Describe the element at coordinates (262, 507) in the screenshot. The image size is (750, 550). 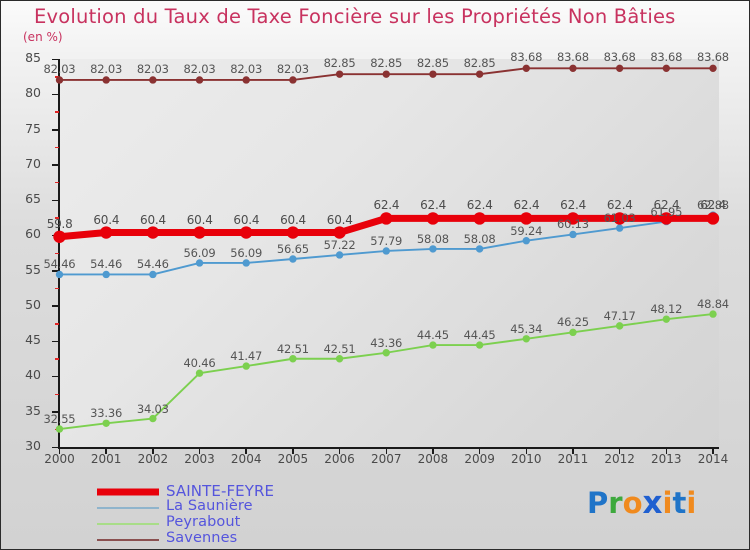
I see `legend-item-la-sauni-re: La Saunière` at that location.